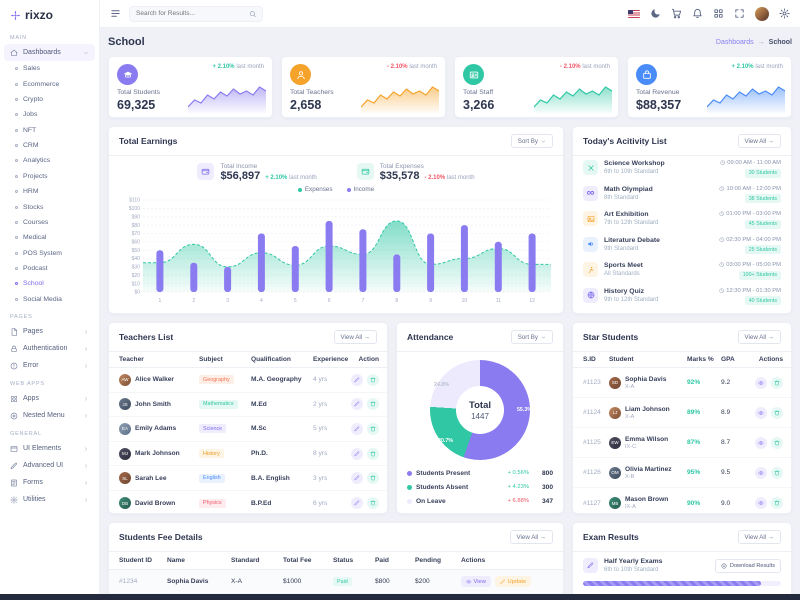 This screenshot has width=800, height=600. What do you see at coordinates (409, 501) in the screenshot?
I see `legend-dot` at bounding box center [409, 501].